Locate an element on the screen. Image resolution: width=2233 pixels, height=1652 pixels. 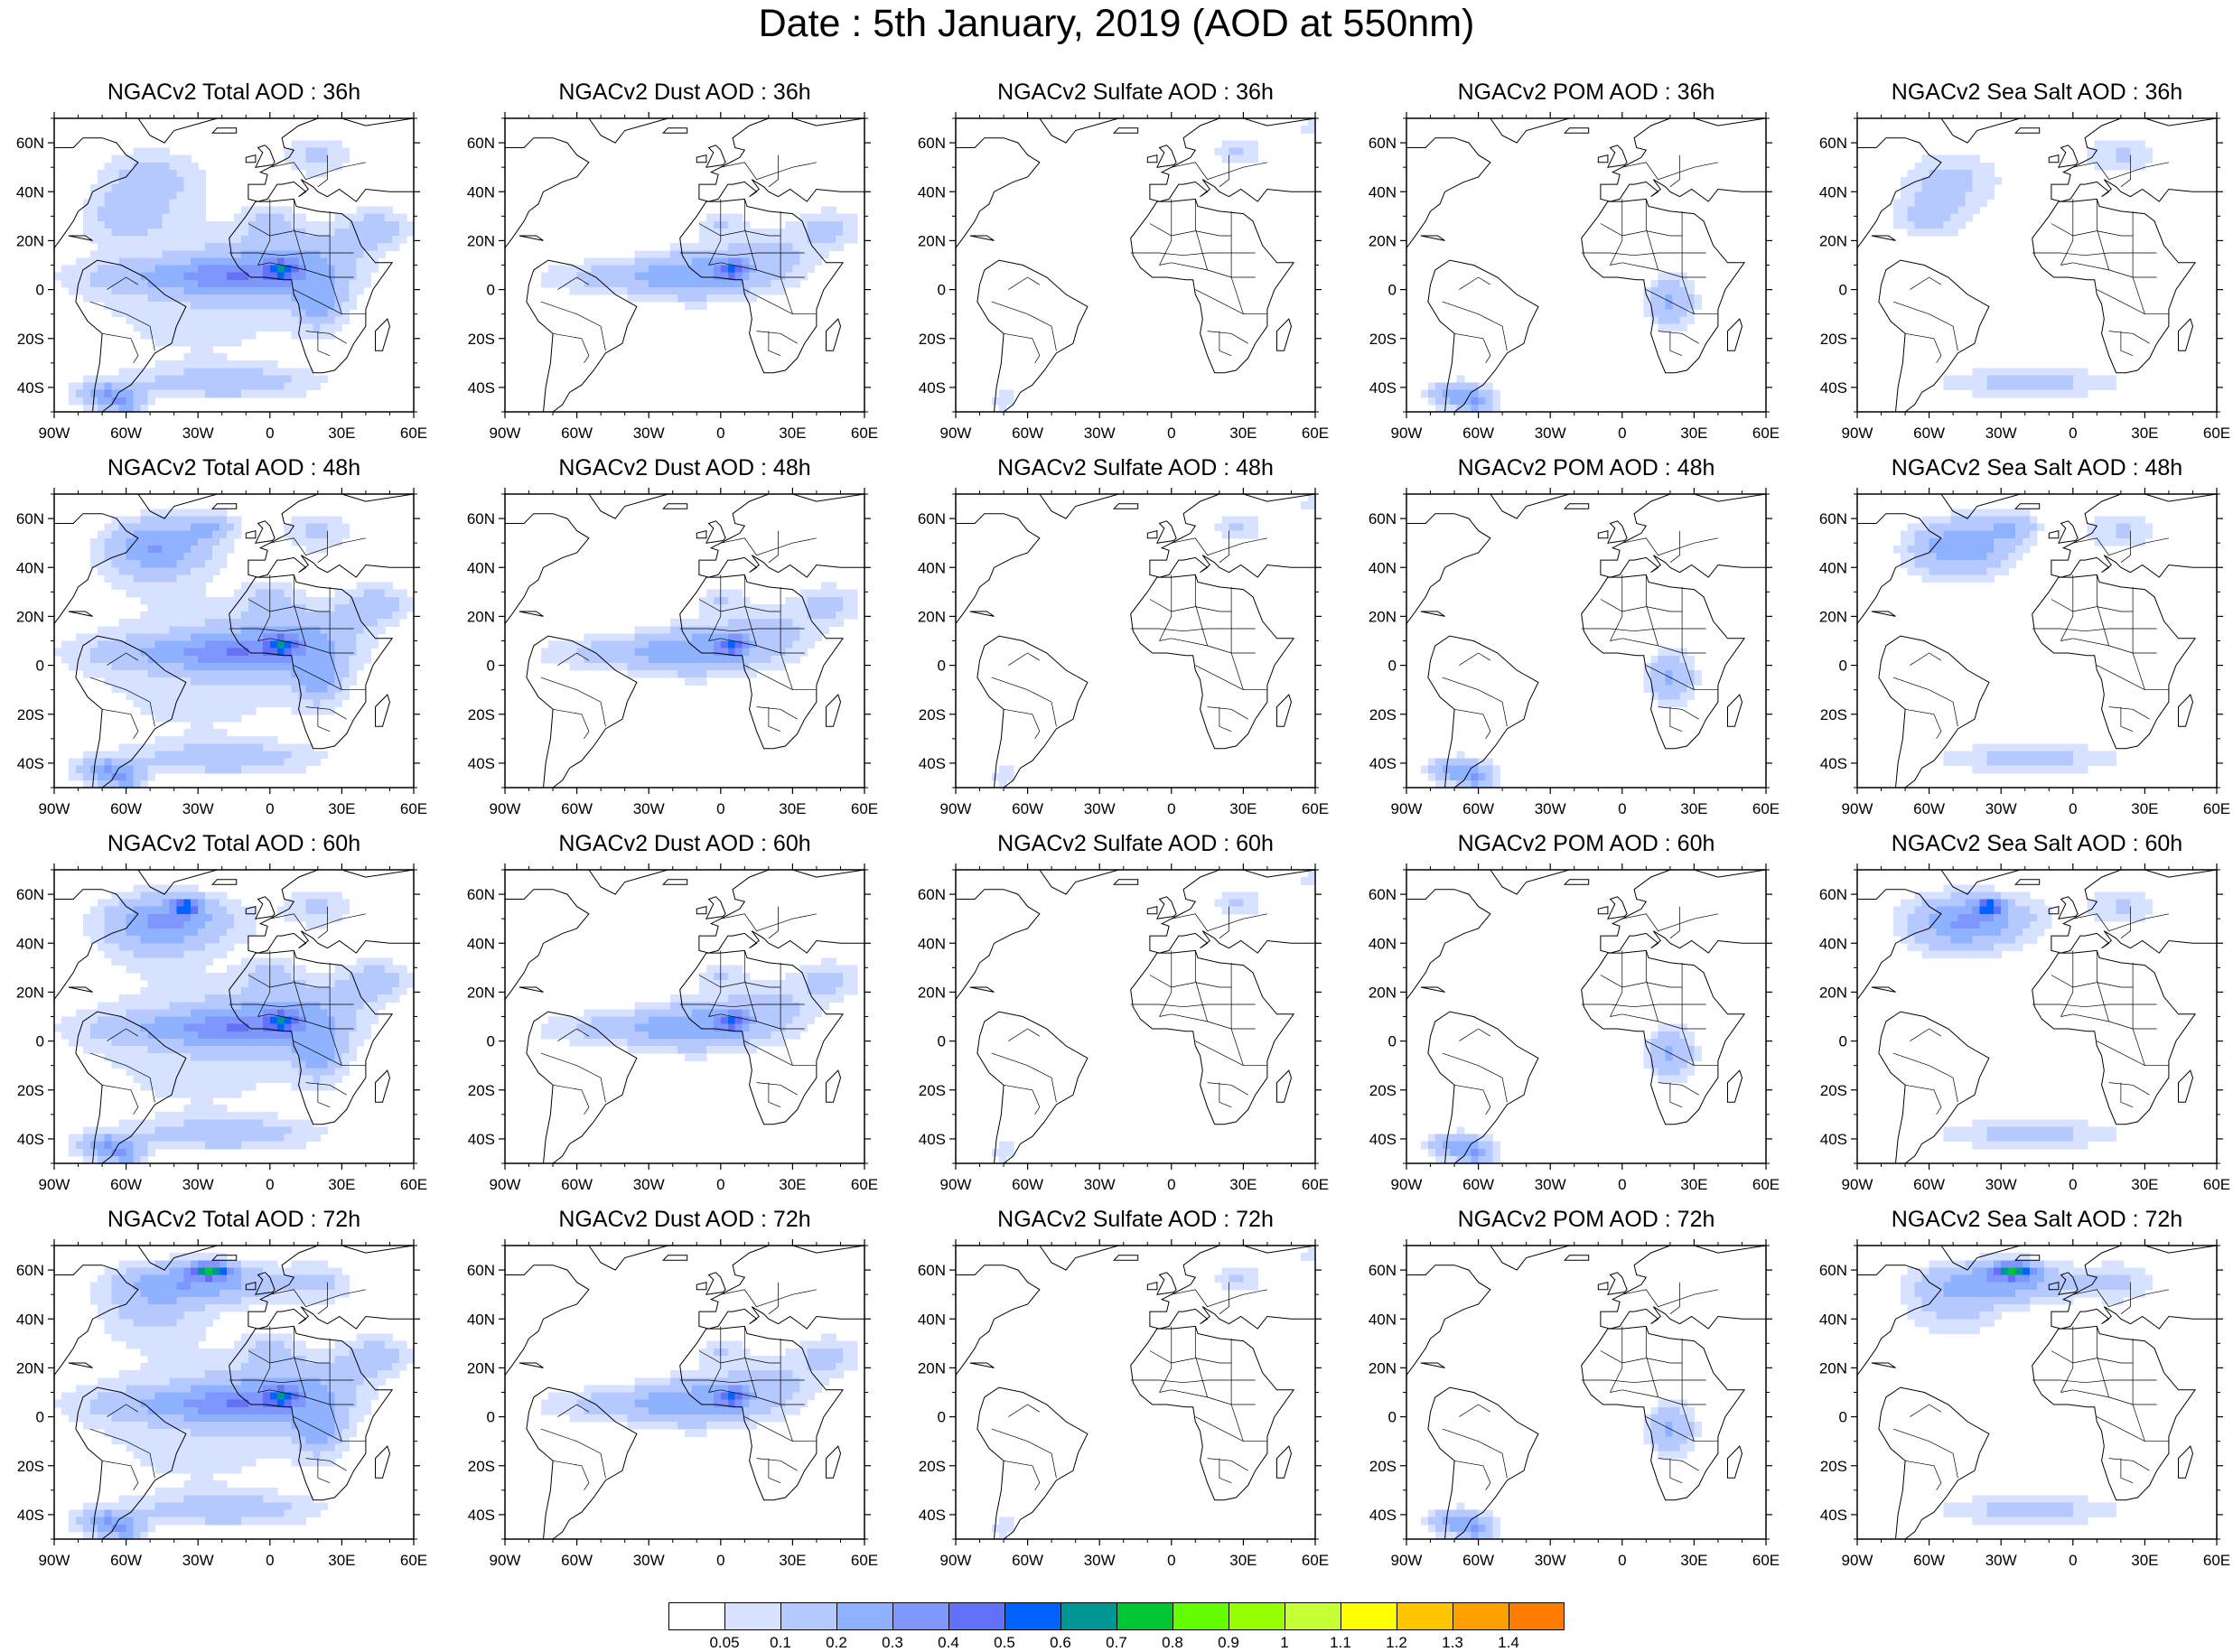
panel-title: NGACv2 POM AOD : 60h is located at coordinates (1586, 843).